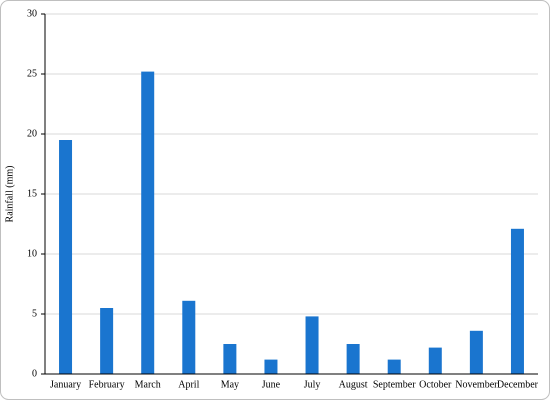 This screenshot has width=550, height=400. I want to click on x-tick-label: December, so click(518, 384).